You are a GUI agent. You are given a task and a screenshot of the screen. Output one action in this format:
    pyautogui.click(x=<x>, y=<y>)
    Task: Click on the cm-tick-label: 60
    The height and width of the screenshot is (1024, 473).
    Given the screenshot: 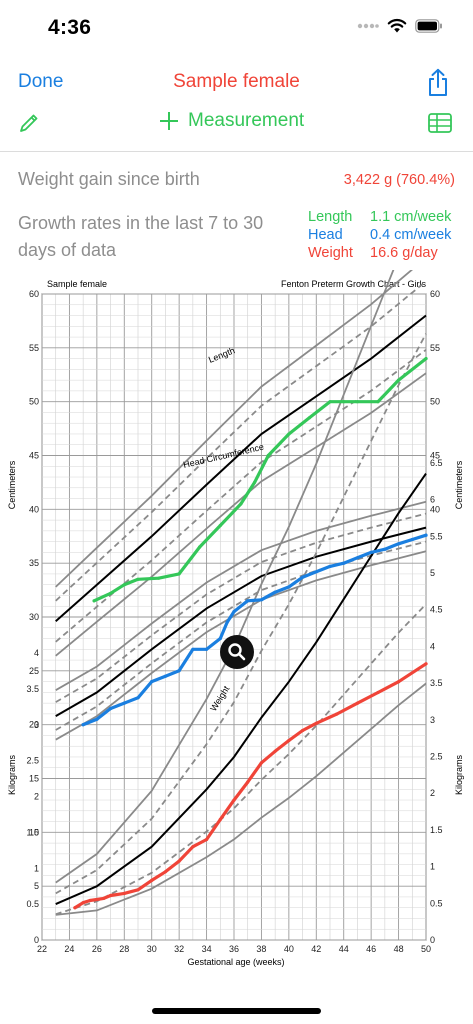 What is the action you would take?
    pyautogui.click(x=34, y=294)
    